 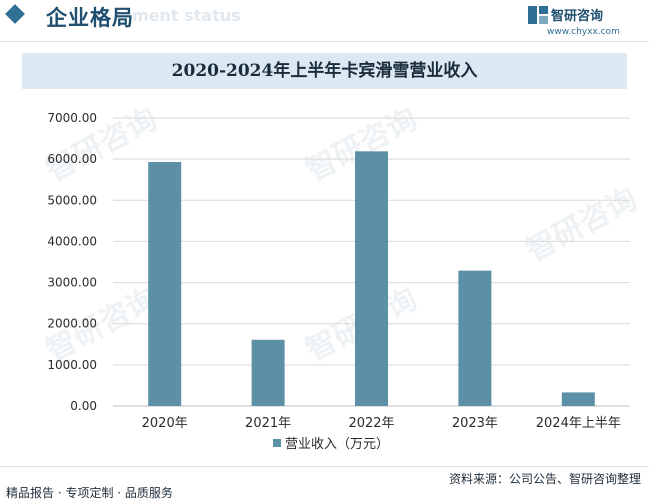 I want to click on y-tick-label: 2000.00, so click(x=72, y=324).